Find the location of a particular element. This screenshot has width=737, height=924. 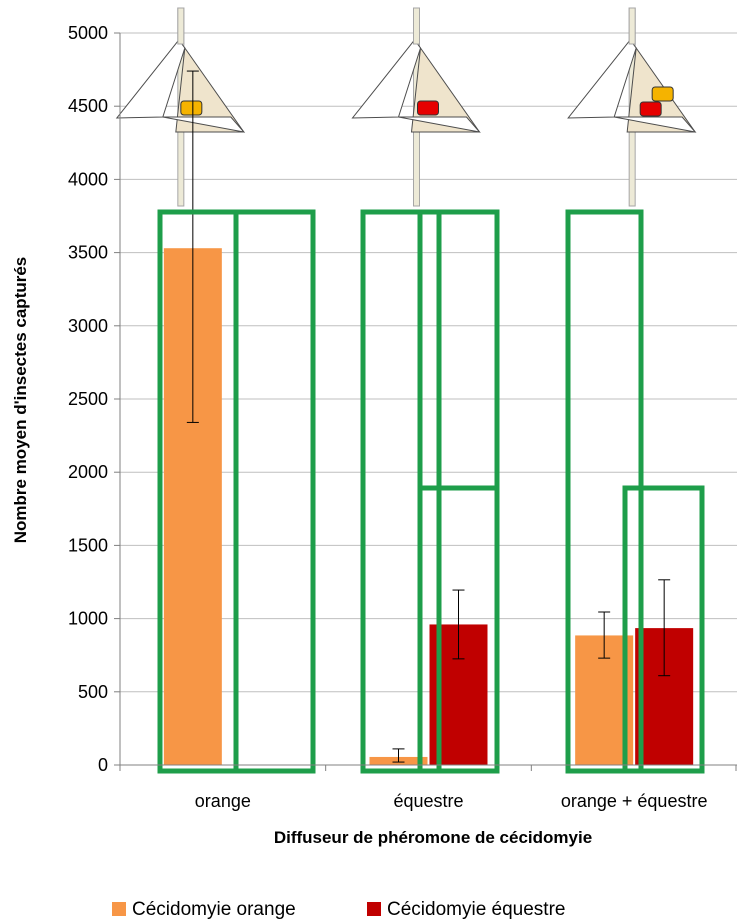

y-tick-label: 5000 is located at coordinates (88, 33).